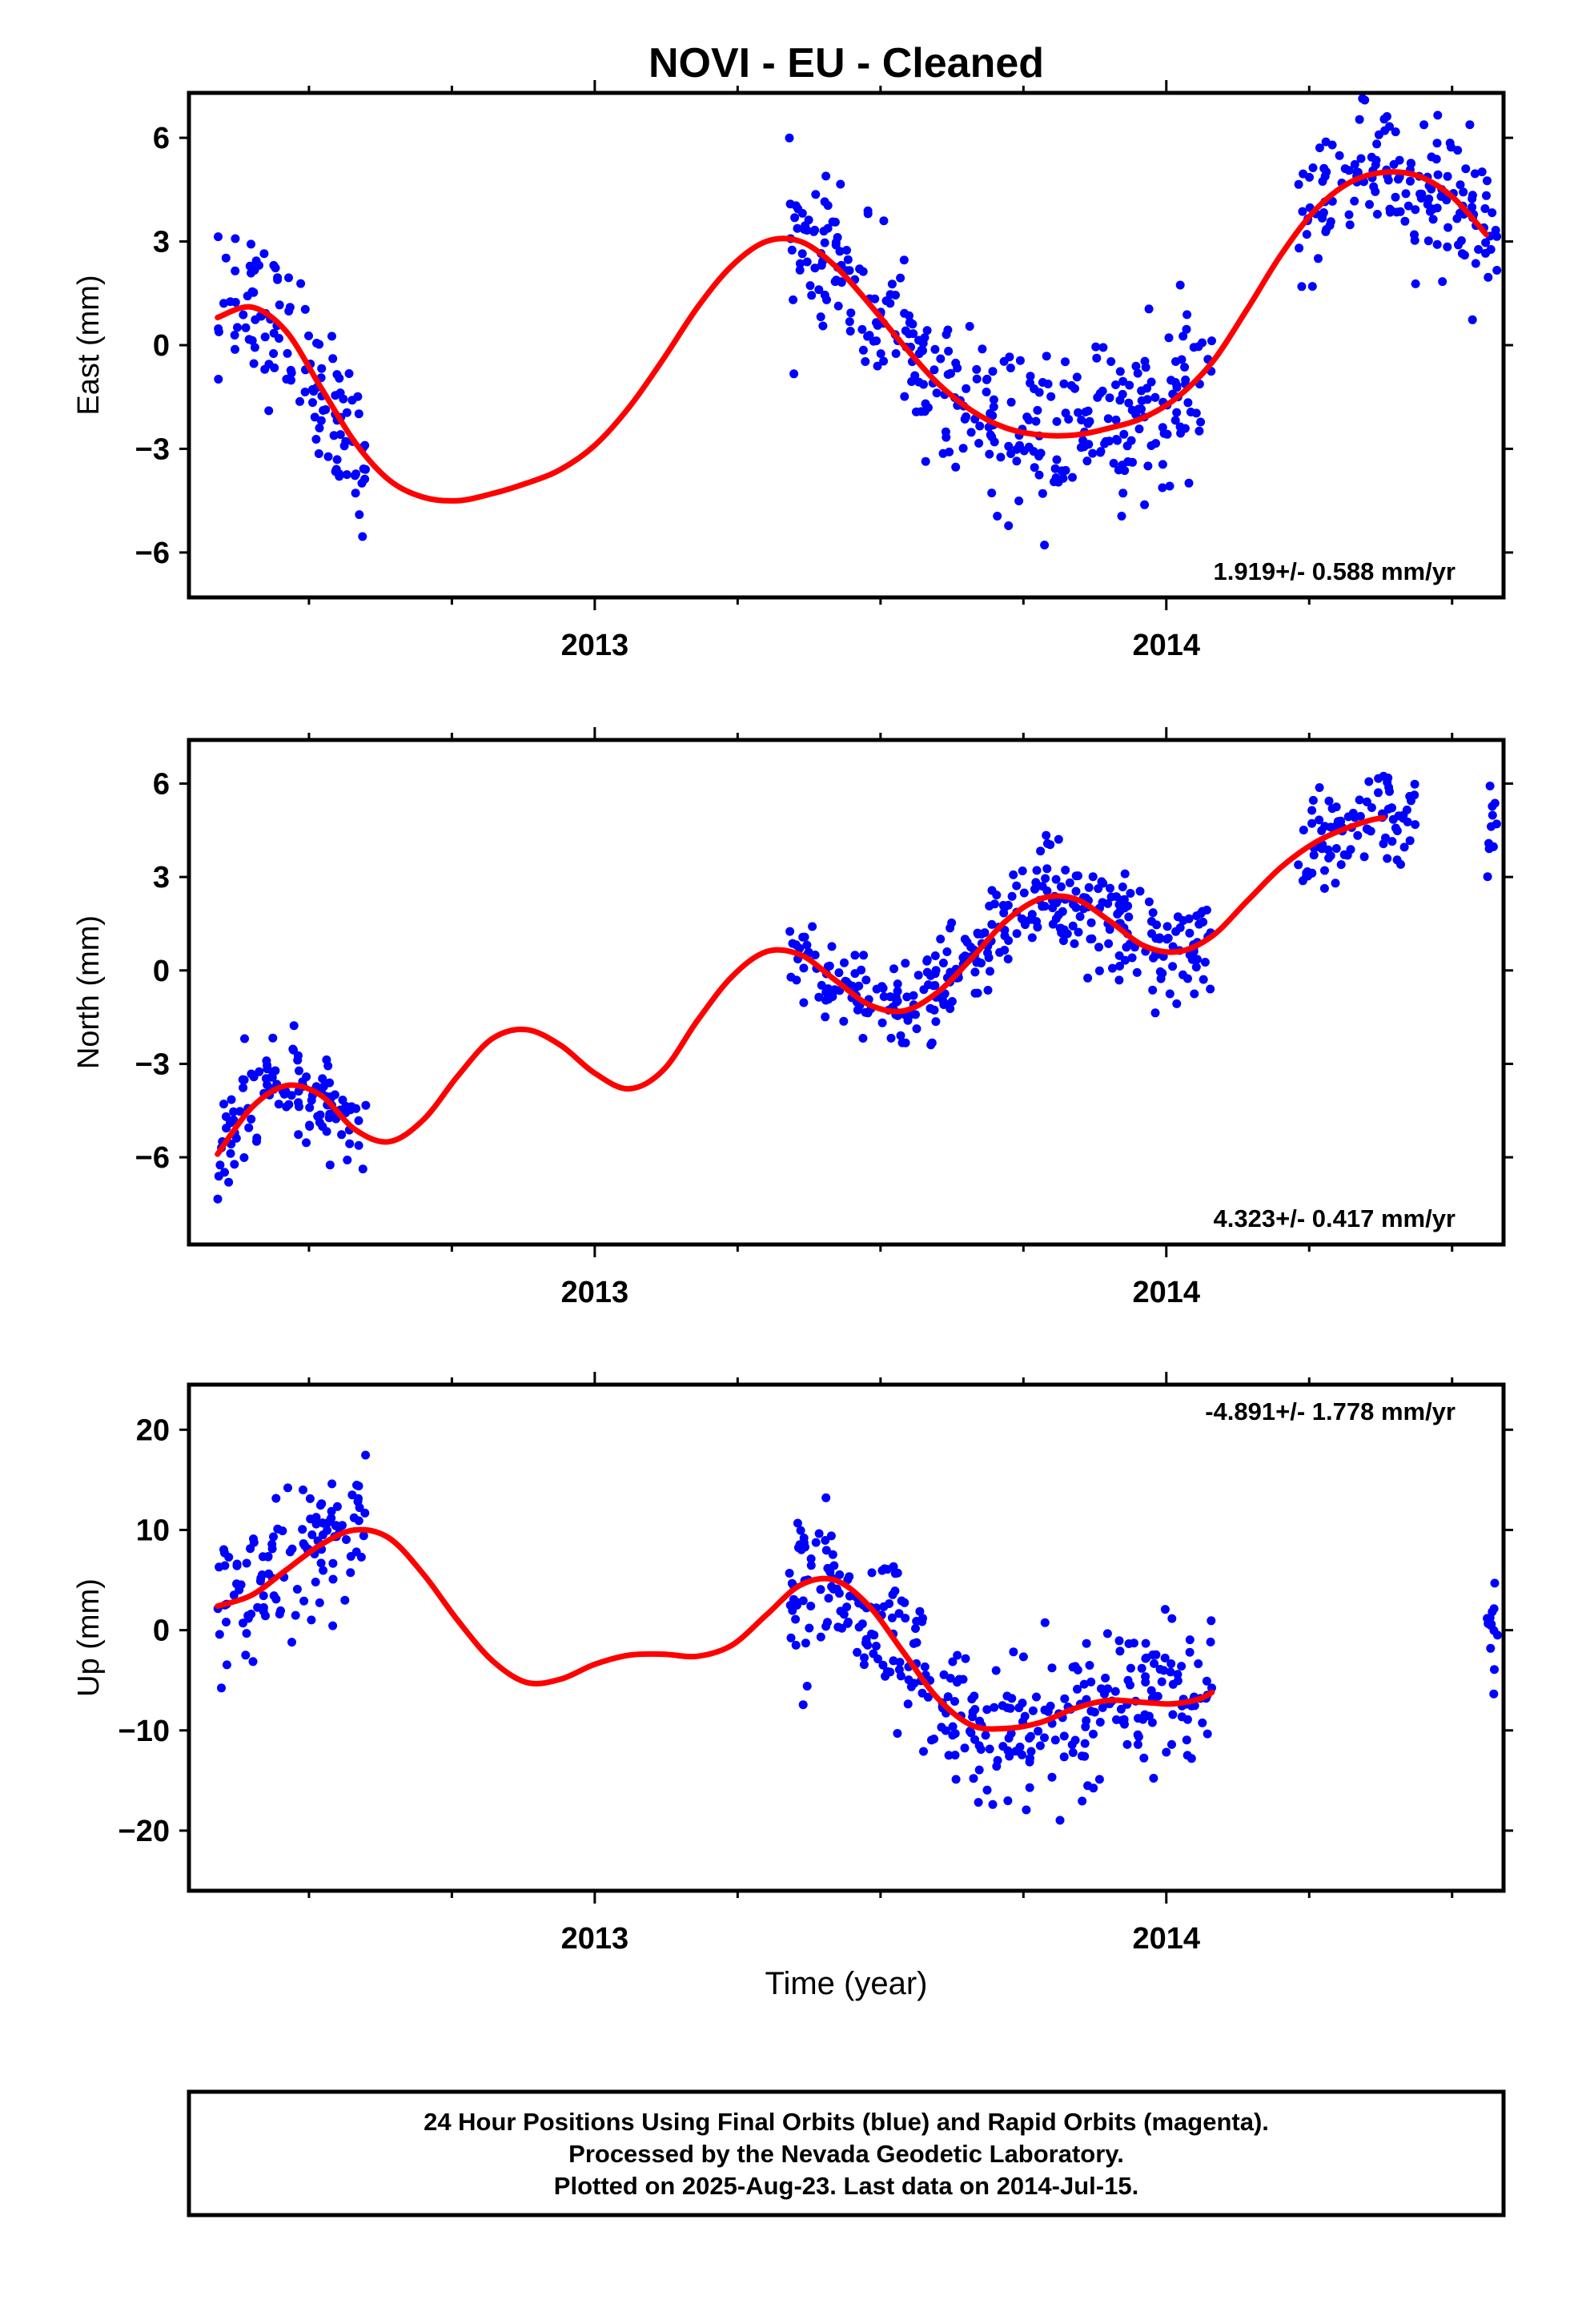 The image size is (1582, 2324). What do you see at coordinates (595, 1292) in the screenshot?
I see `x-tick-label: 2013` at bounding box center [595, 1292].